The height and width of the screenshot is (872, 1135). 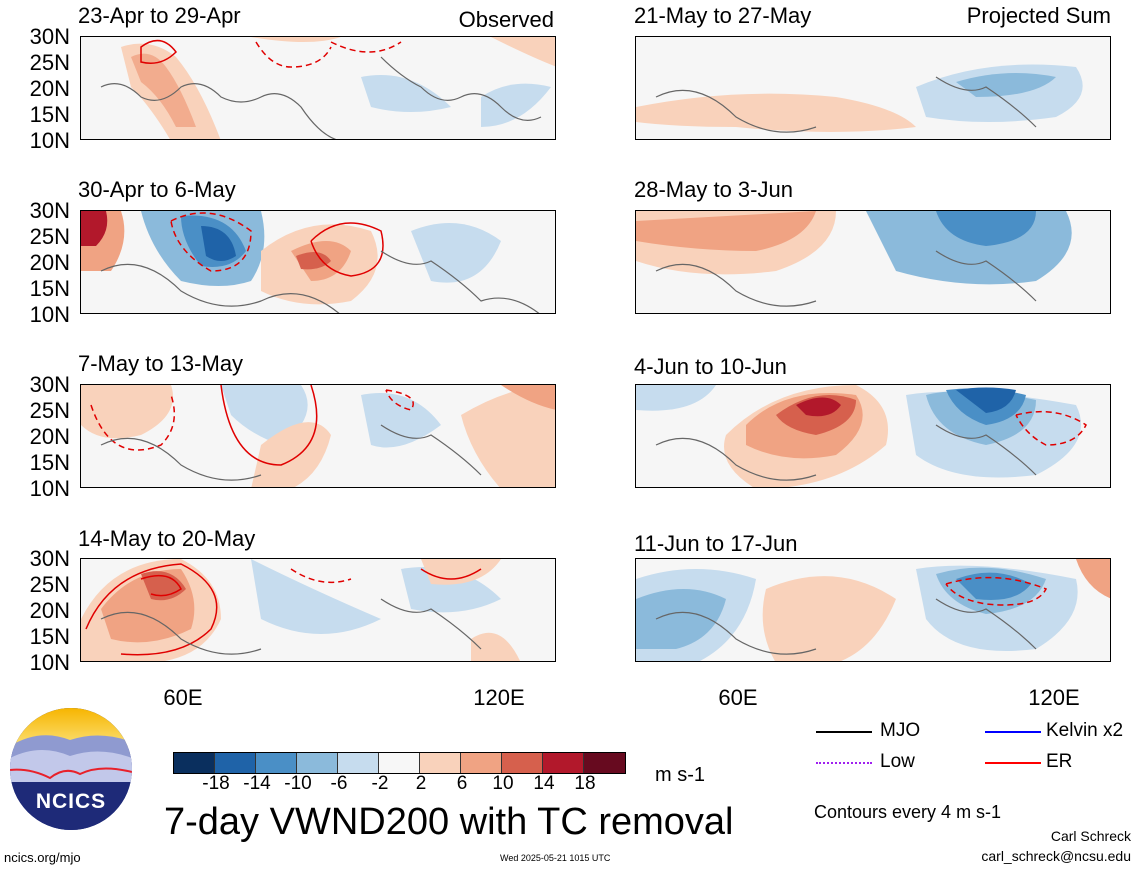 What do you see at coordinates (298, 783) in the screenshot?
I see `colorbar-label: -10` at bounding box center [298, 783].